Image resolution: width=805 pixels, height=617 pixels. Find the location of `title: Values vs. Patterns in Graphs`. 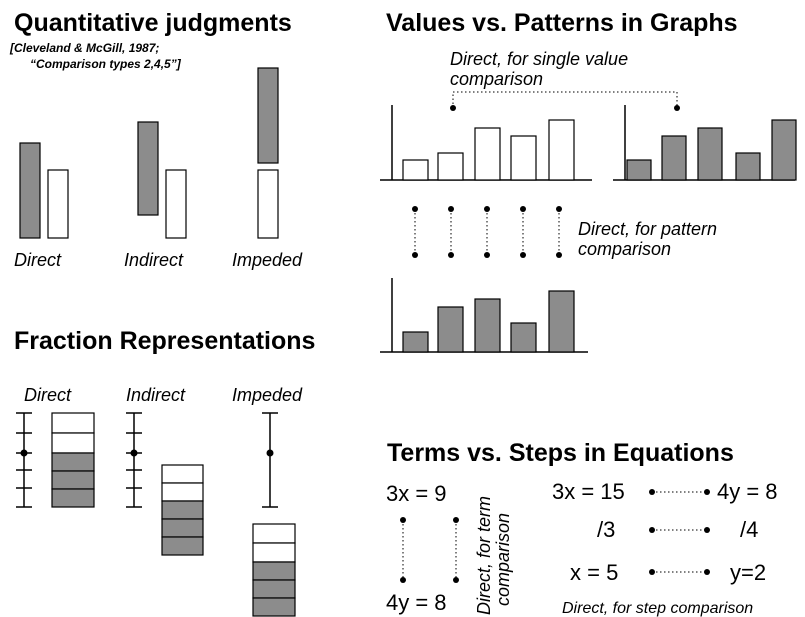

title: Values vs. Patterns in Graphs is located at coordinates (562, 23).